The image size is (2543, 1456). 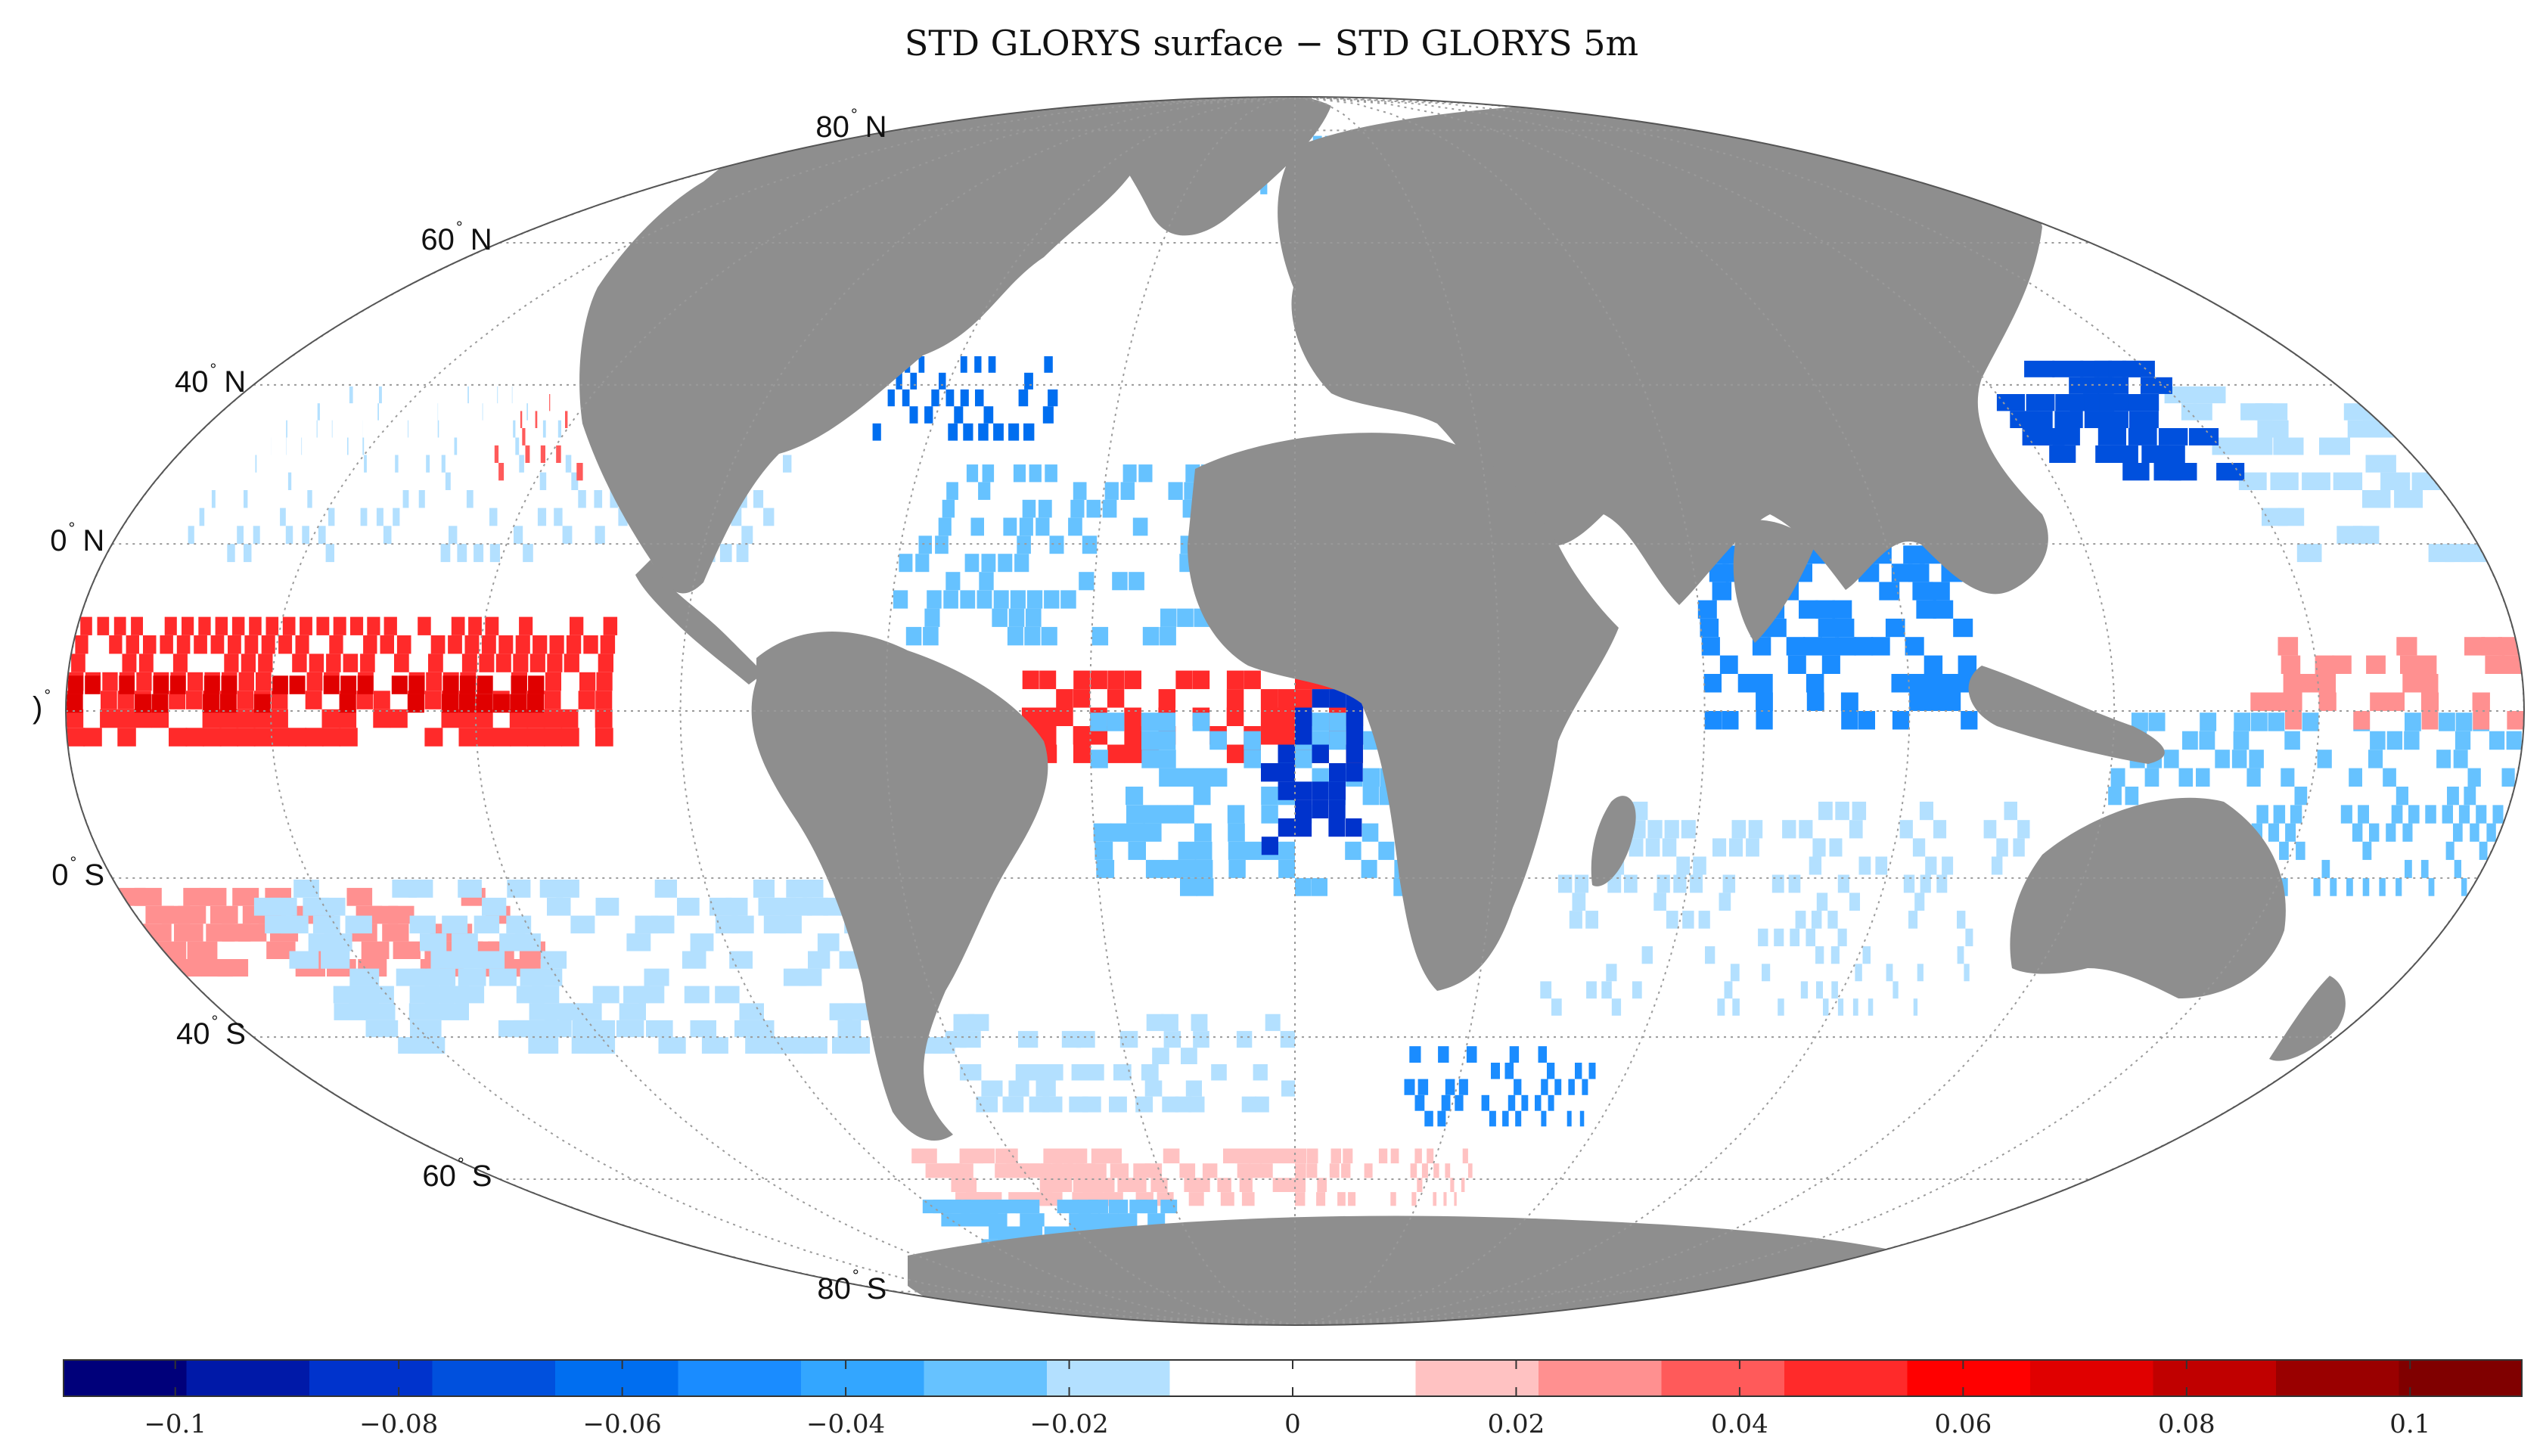 I want to click on greenland, so click(x=1210, y=166).